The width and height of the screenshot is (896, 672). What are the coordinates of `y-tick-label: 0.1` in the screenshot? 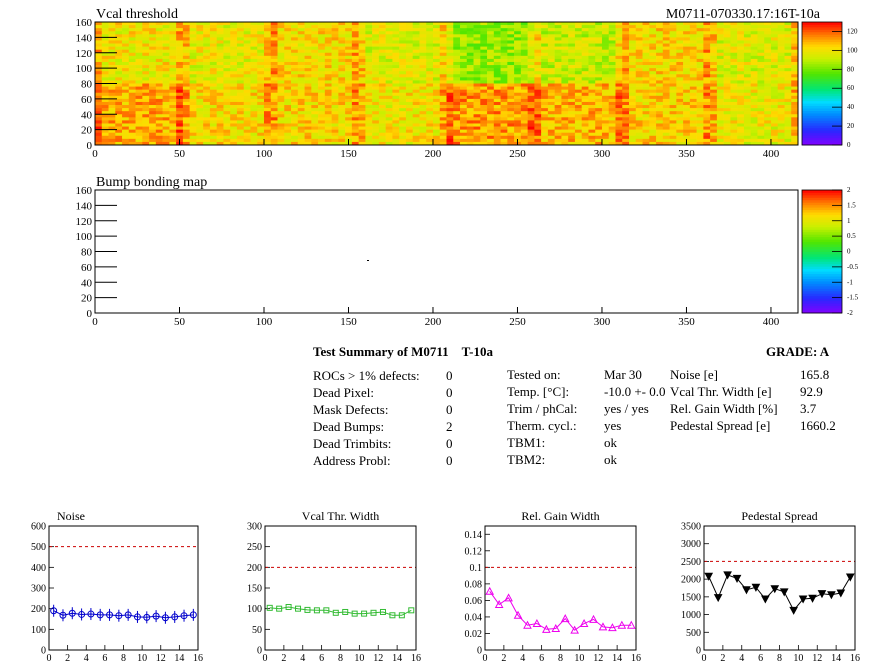 It's located at (476, 568).